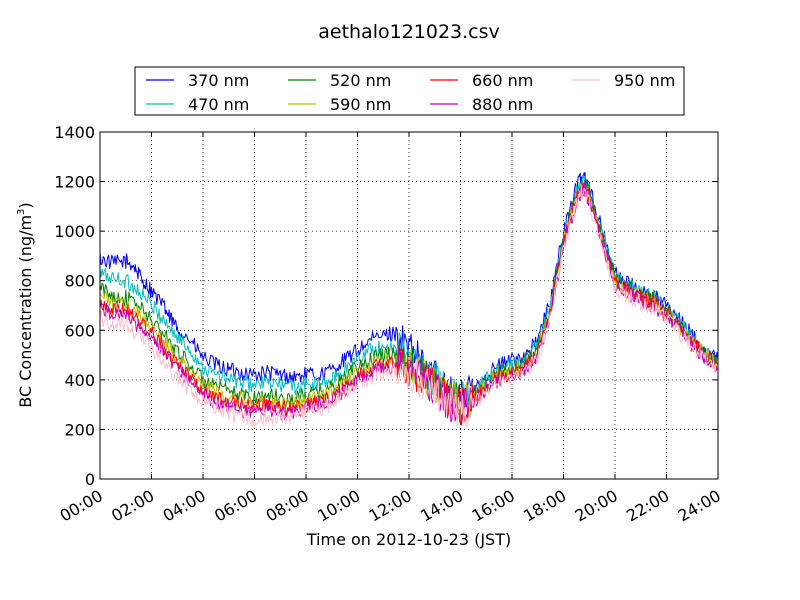 The image size is (800, 600). I want to click on legend-label: 950 nm, so click(644, 80).